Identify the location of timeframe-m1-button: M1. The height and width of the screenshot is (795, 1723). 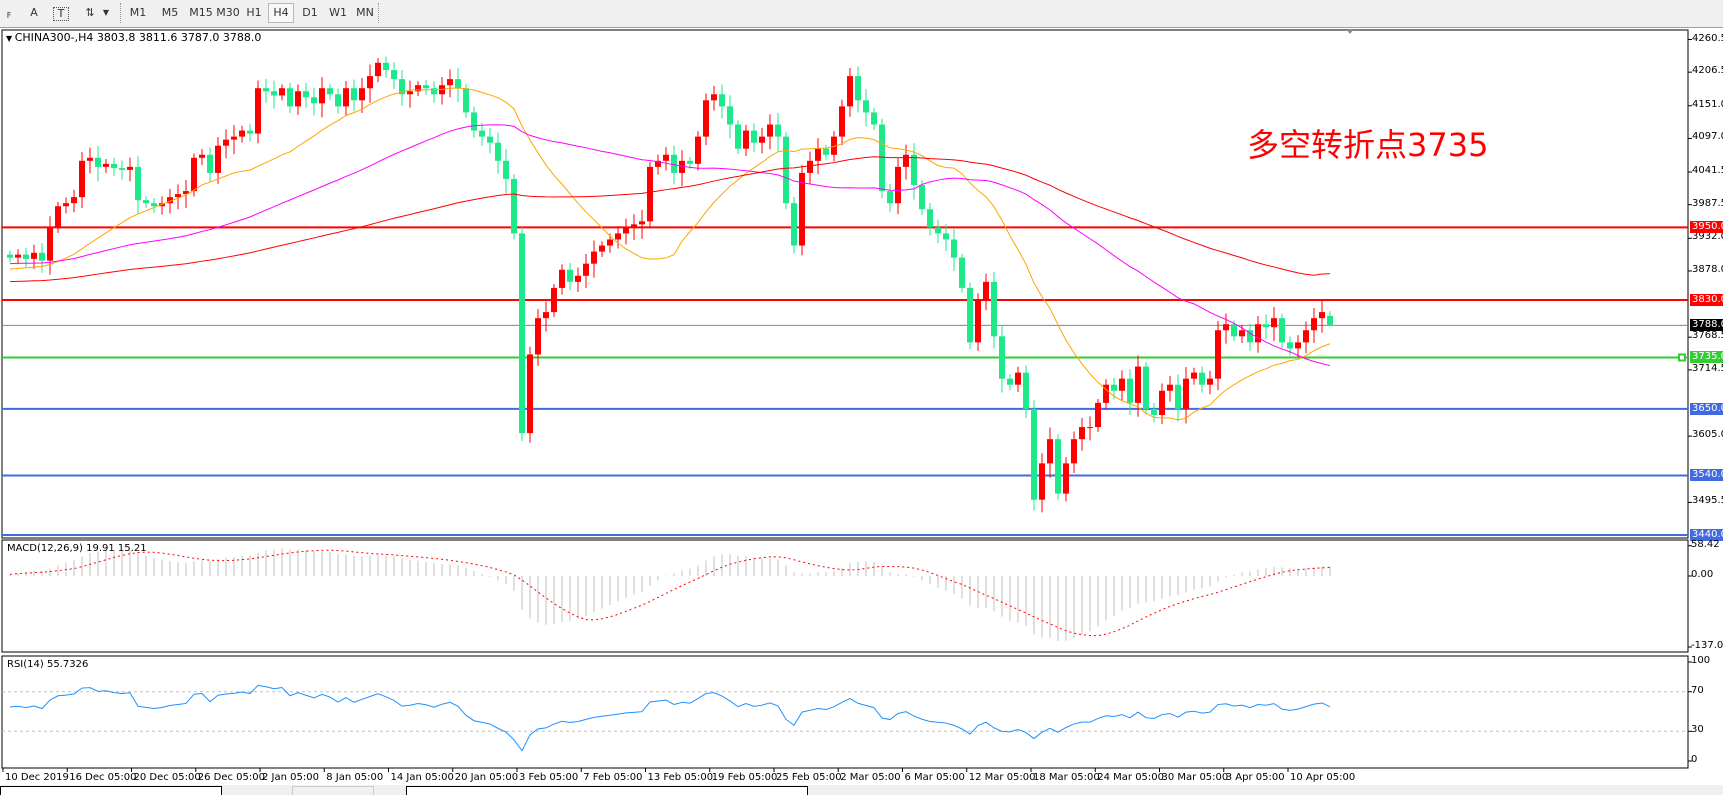
(138, 12).